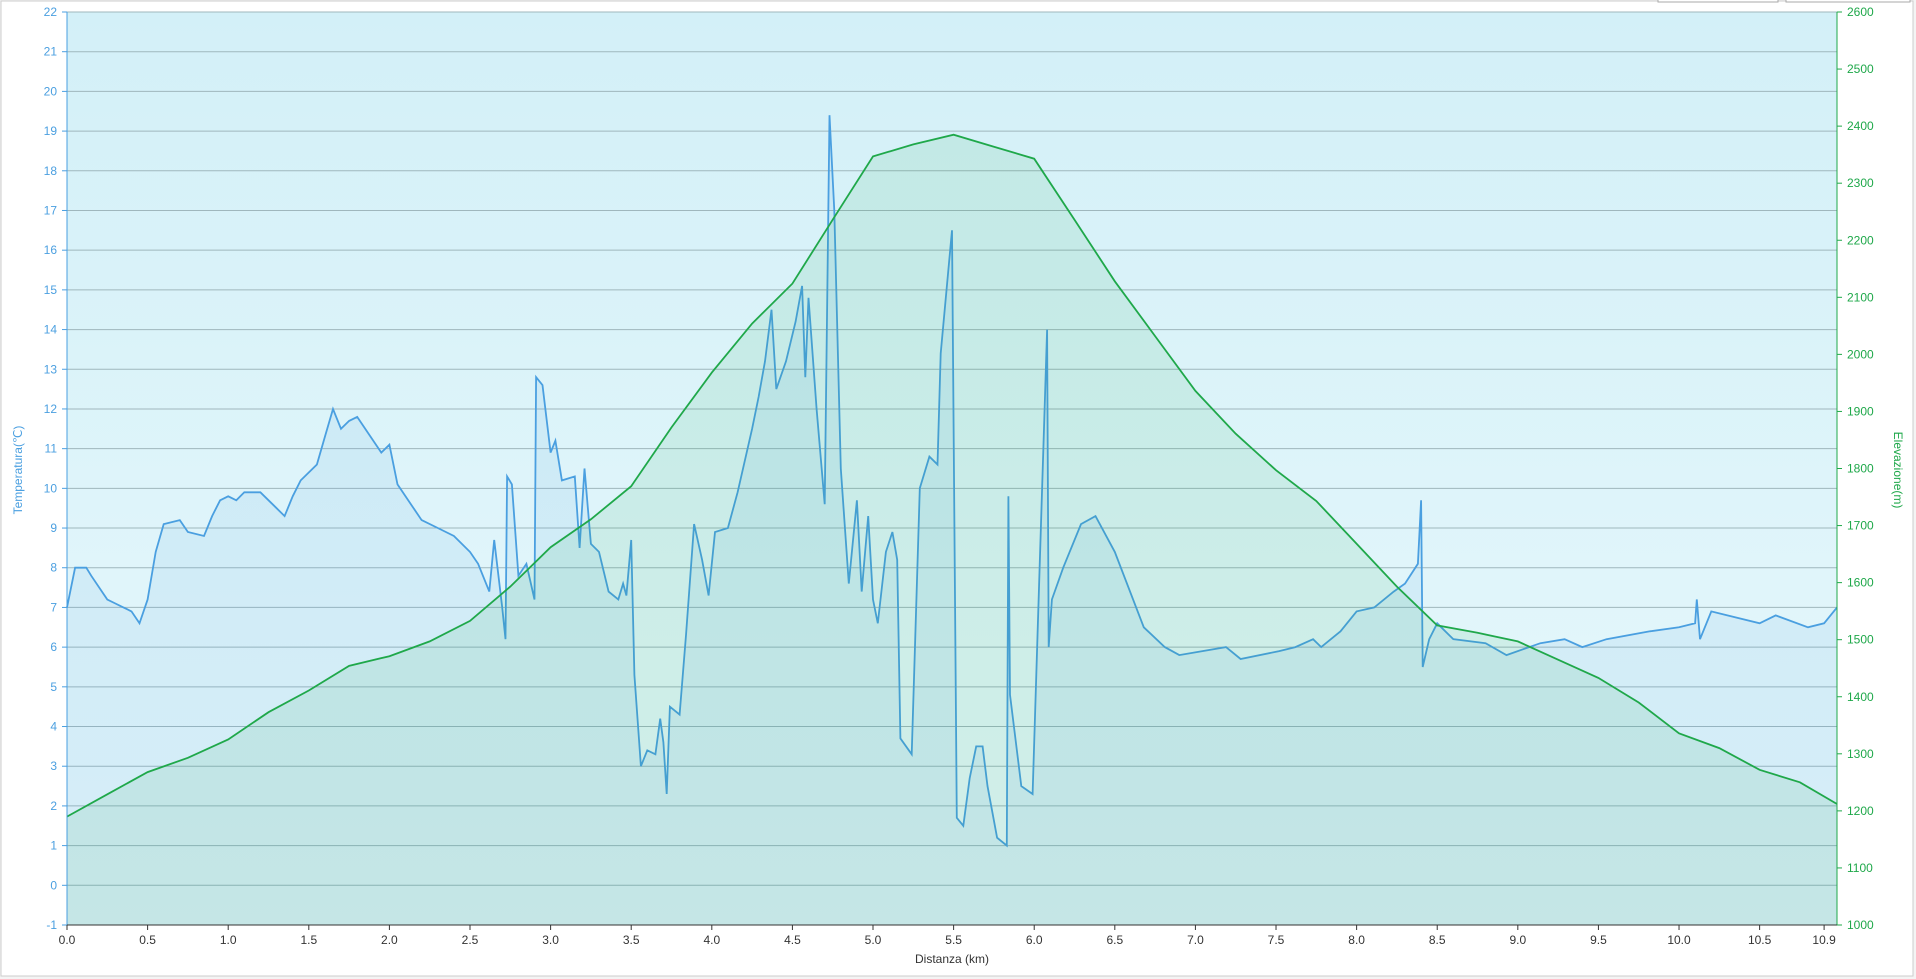  I want to click on y-tick-label: 7, so click(53, 607).